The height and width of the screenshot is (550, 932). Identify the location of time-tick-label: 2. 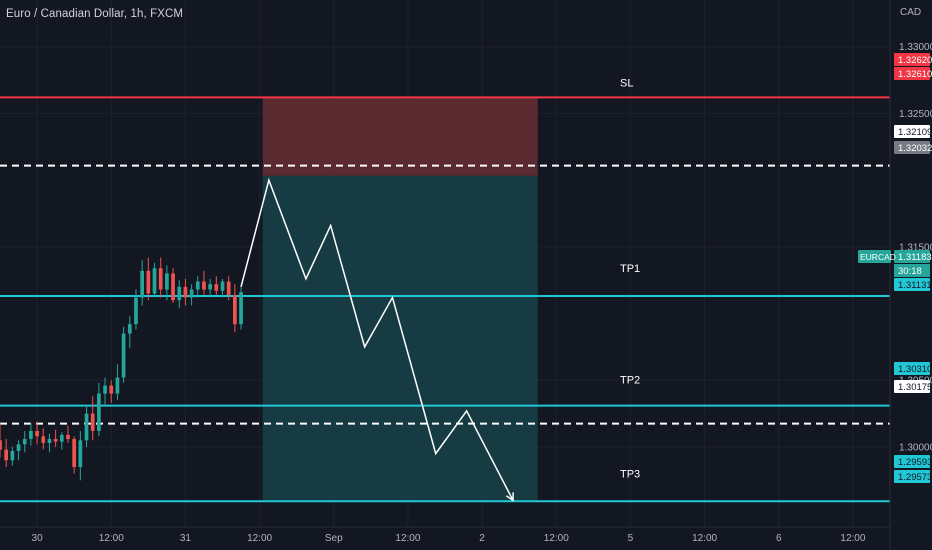
(482, 538).